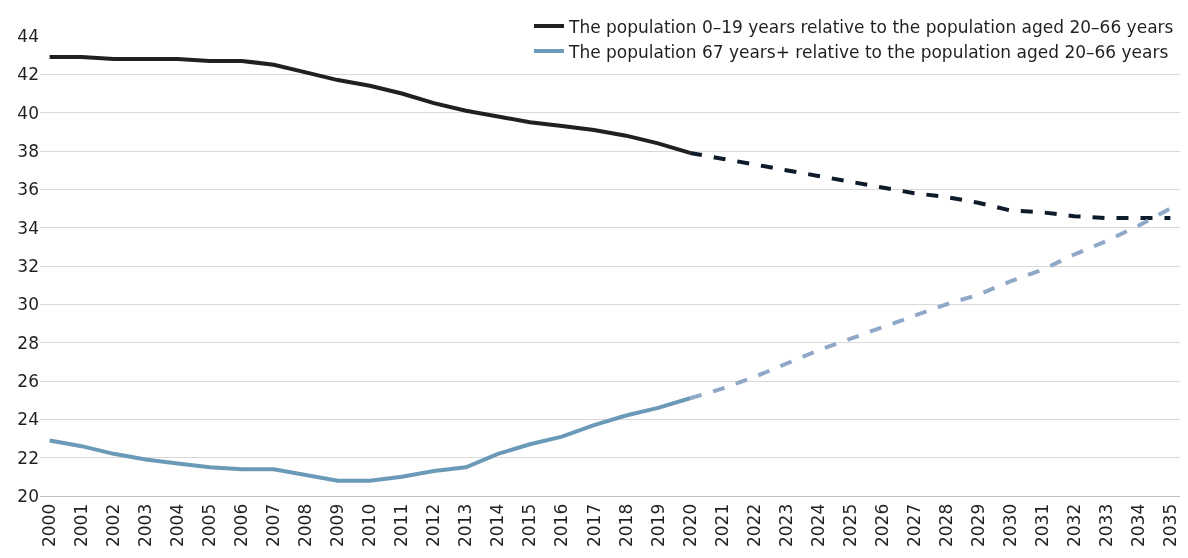 This screenshot has height=558, width=1188. What do you see at coordinates (1169, 525) in the screenshot?
I see `x-tick-label: 2035` at bounding box center [1169, 525].